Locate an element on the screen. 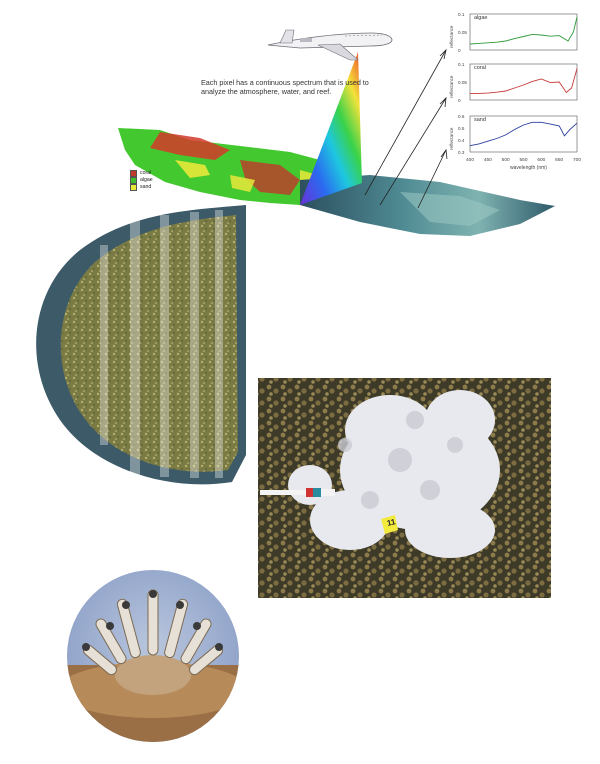 This screenshot has height=764, width=600. legend-item-algae: algae is located at coordinates (141, 180).